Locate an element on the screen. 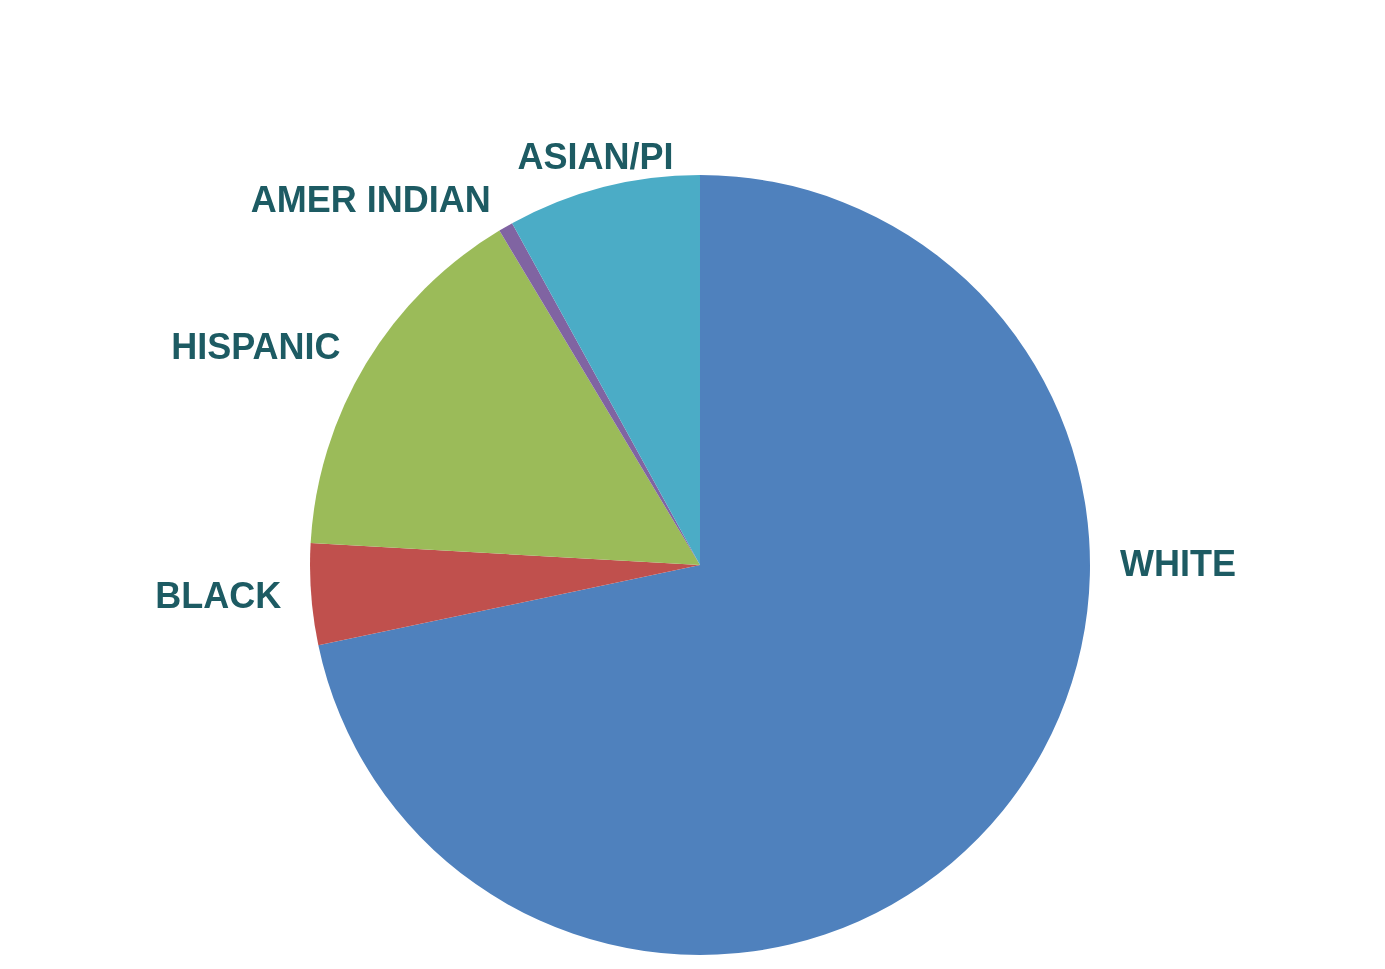 Image resolution: width=1385 pixels, height=969 pixels. slice-label: BLACK is located at coordinates (218, 595).